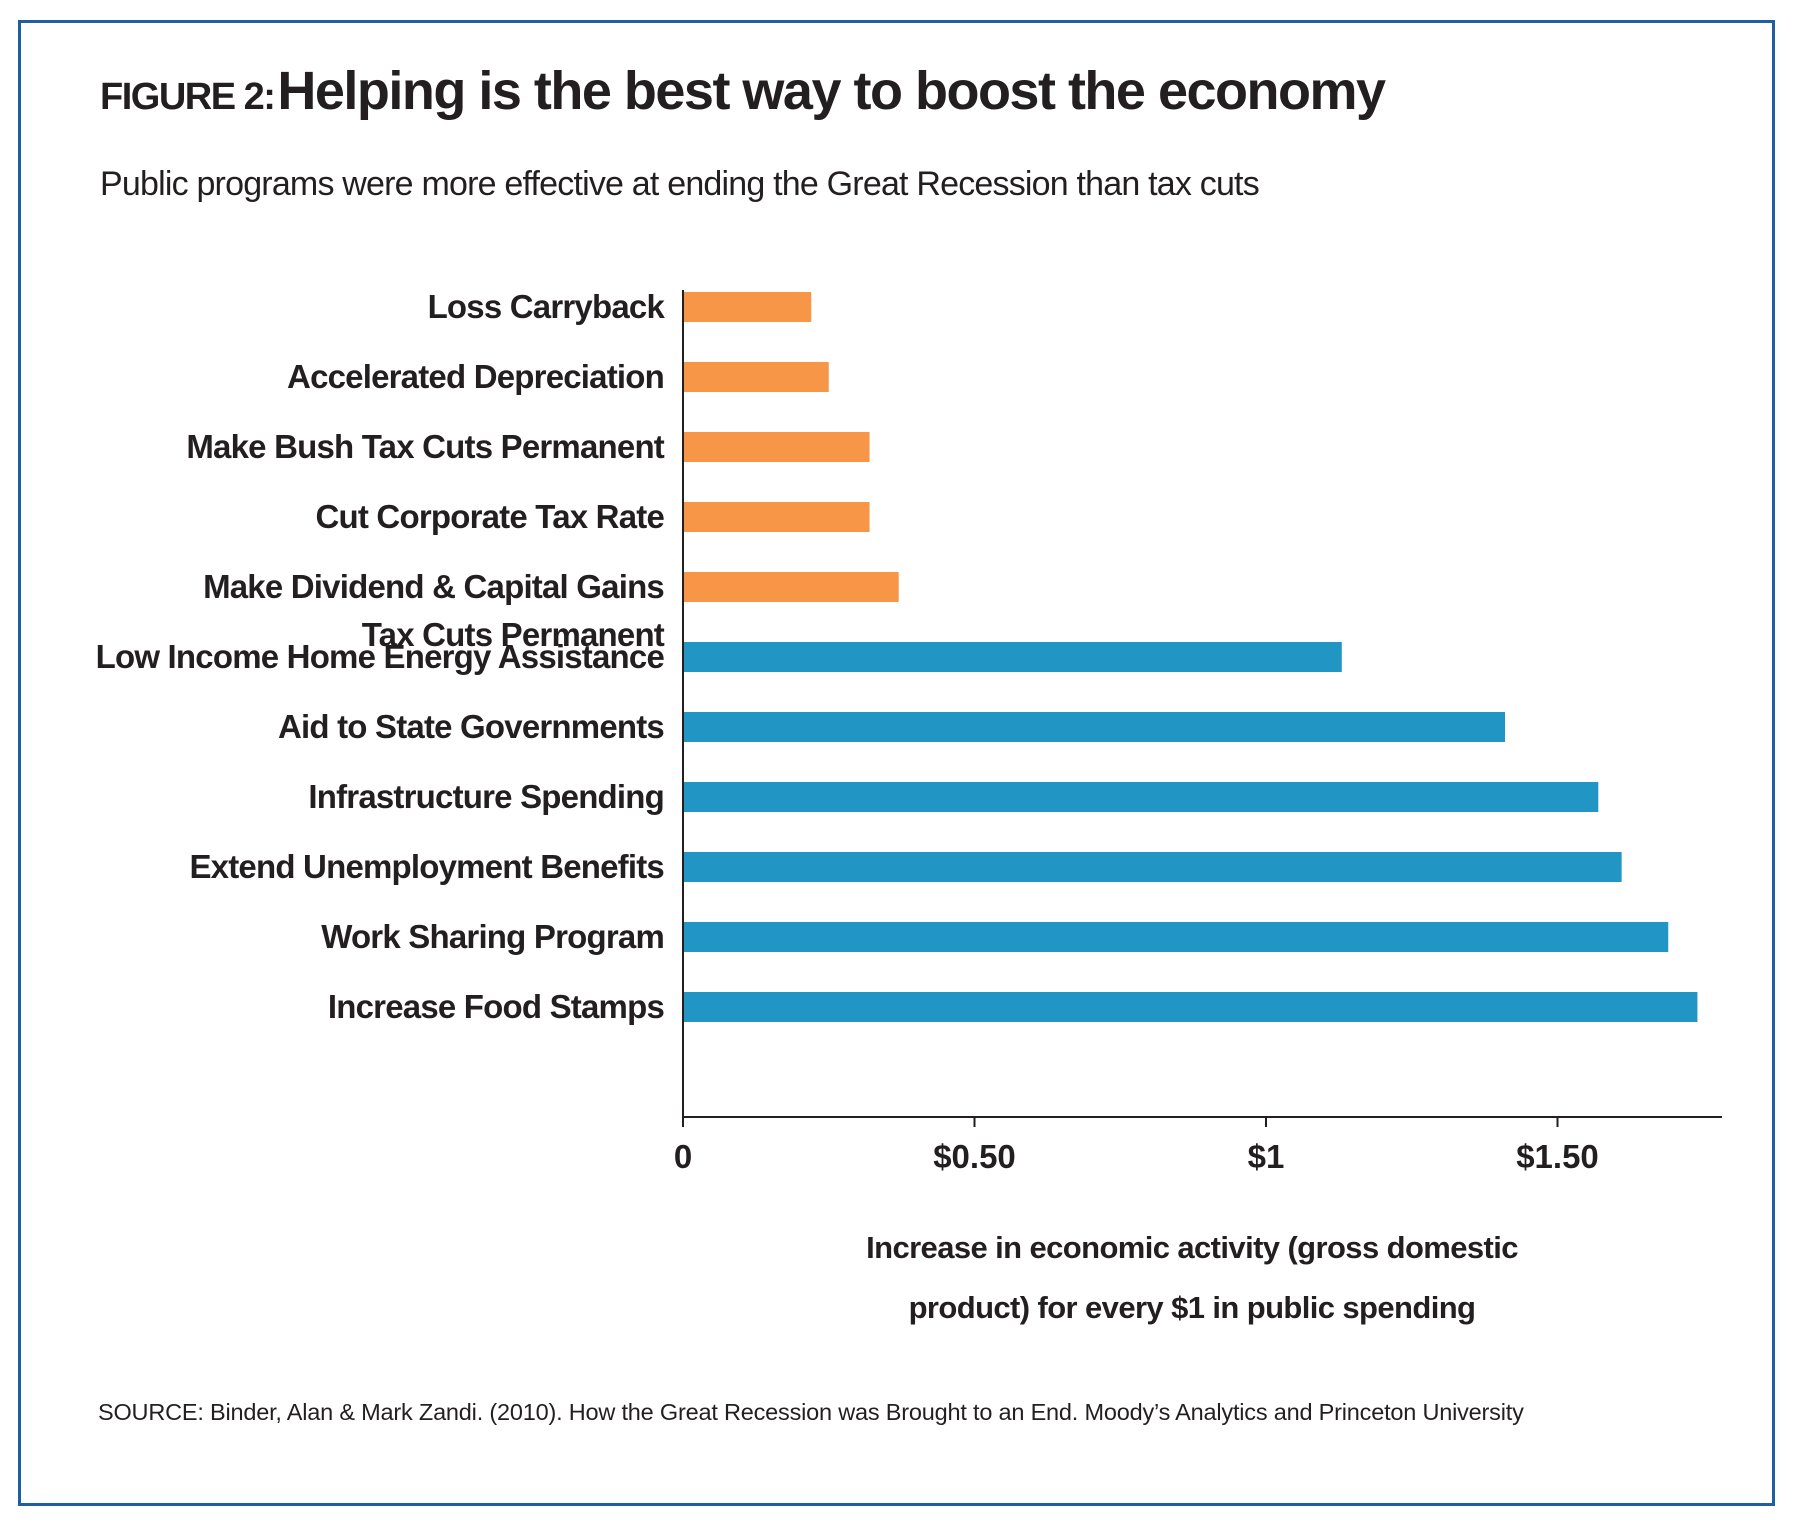 The image size is (1798, 1529). I want to click on category-label-2: Accelerated Depreciation, so click(475, 376).